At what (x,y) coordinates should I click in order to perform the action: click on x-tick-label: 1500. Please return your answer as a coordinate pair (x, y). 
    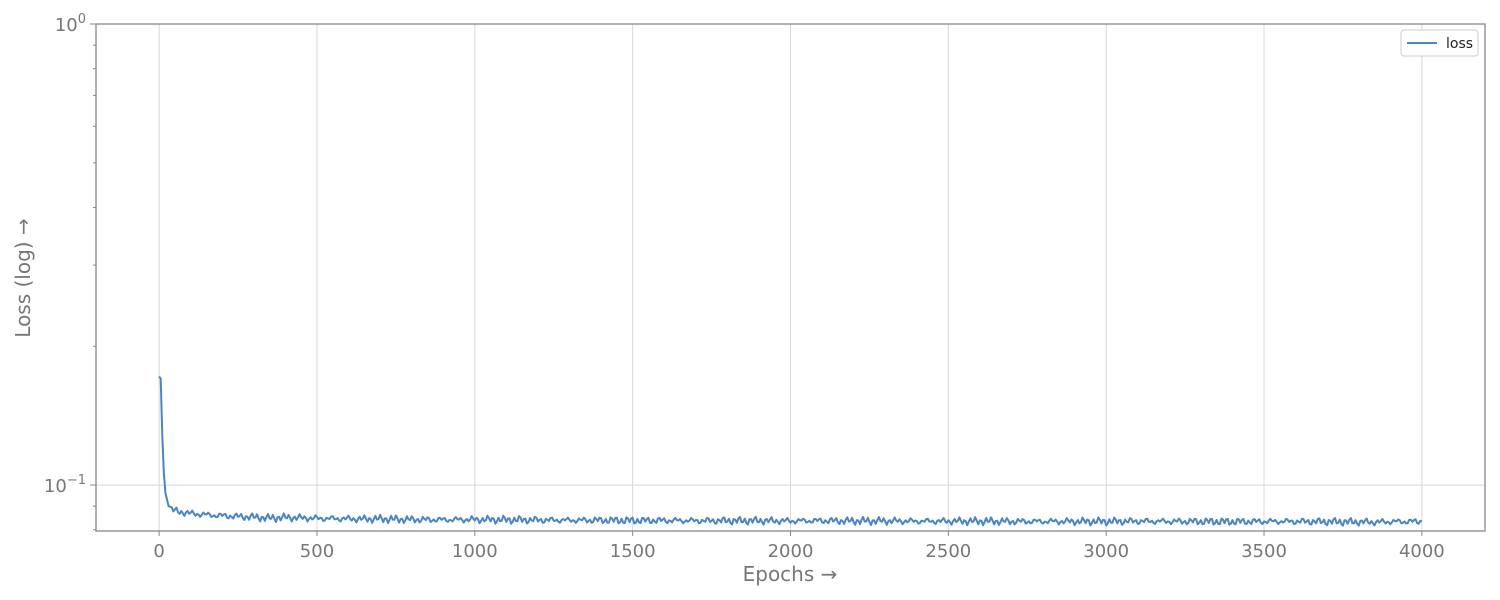
    Looking at the image, I should click on (633, 551).